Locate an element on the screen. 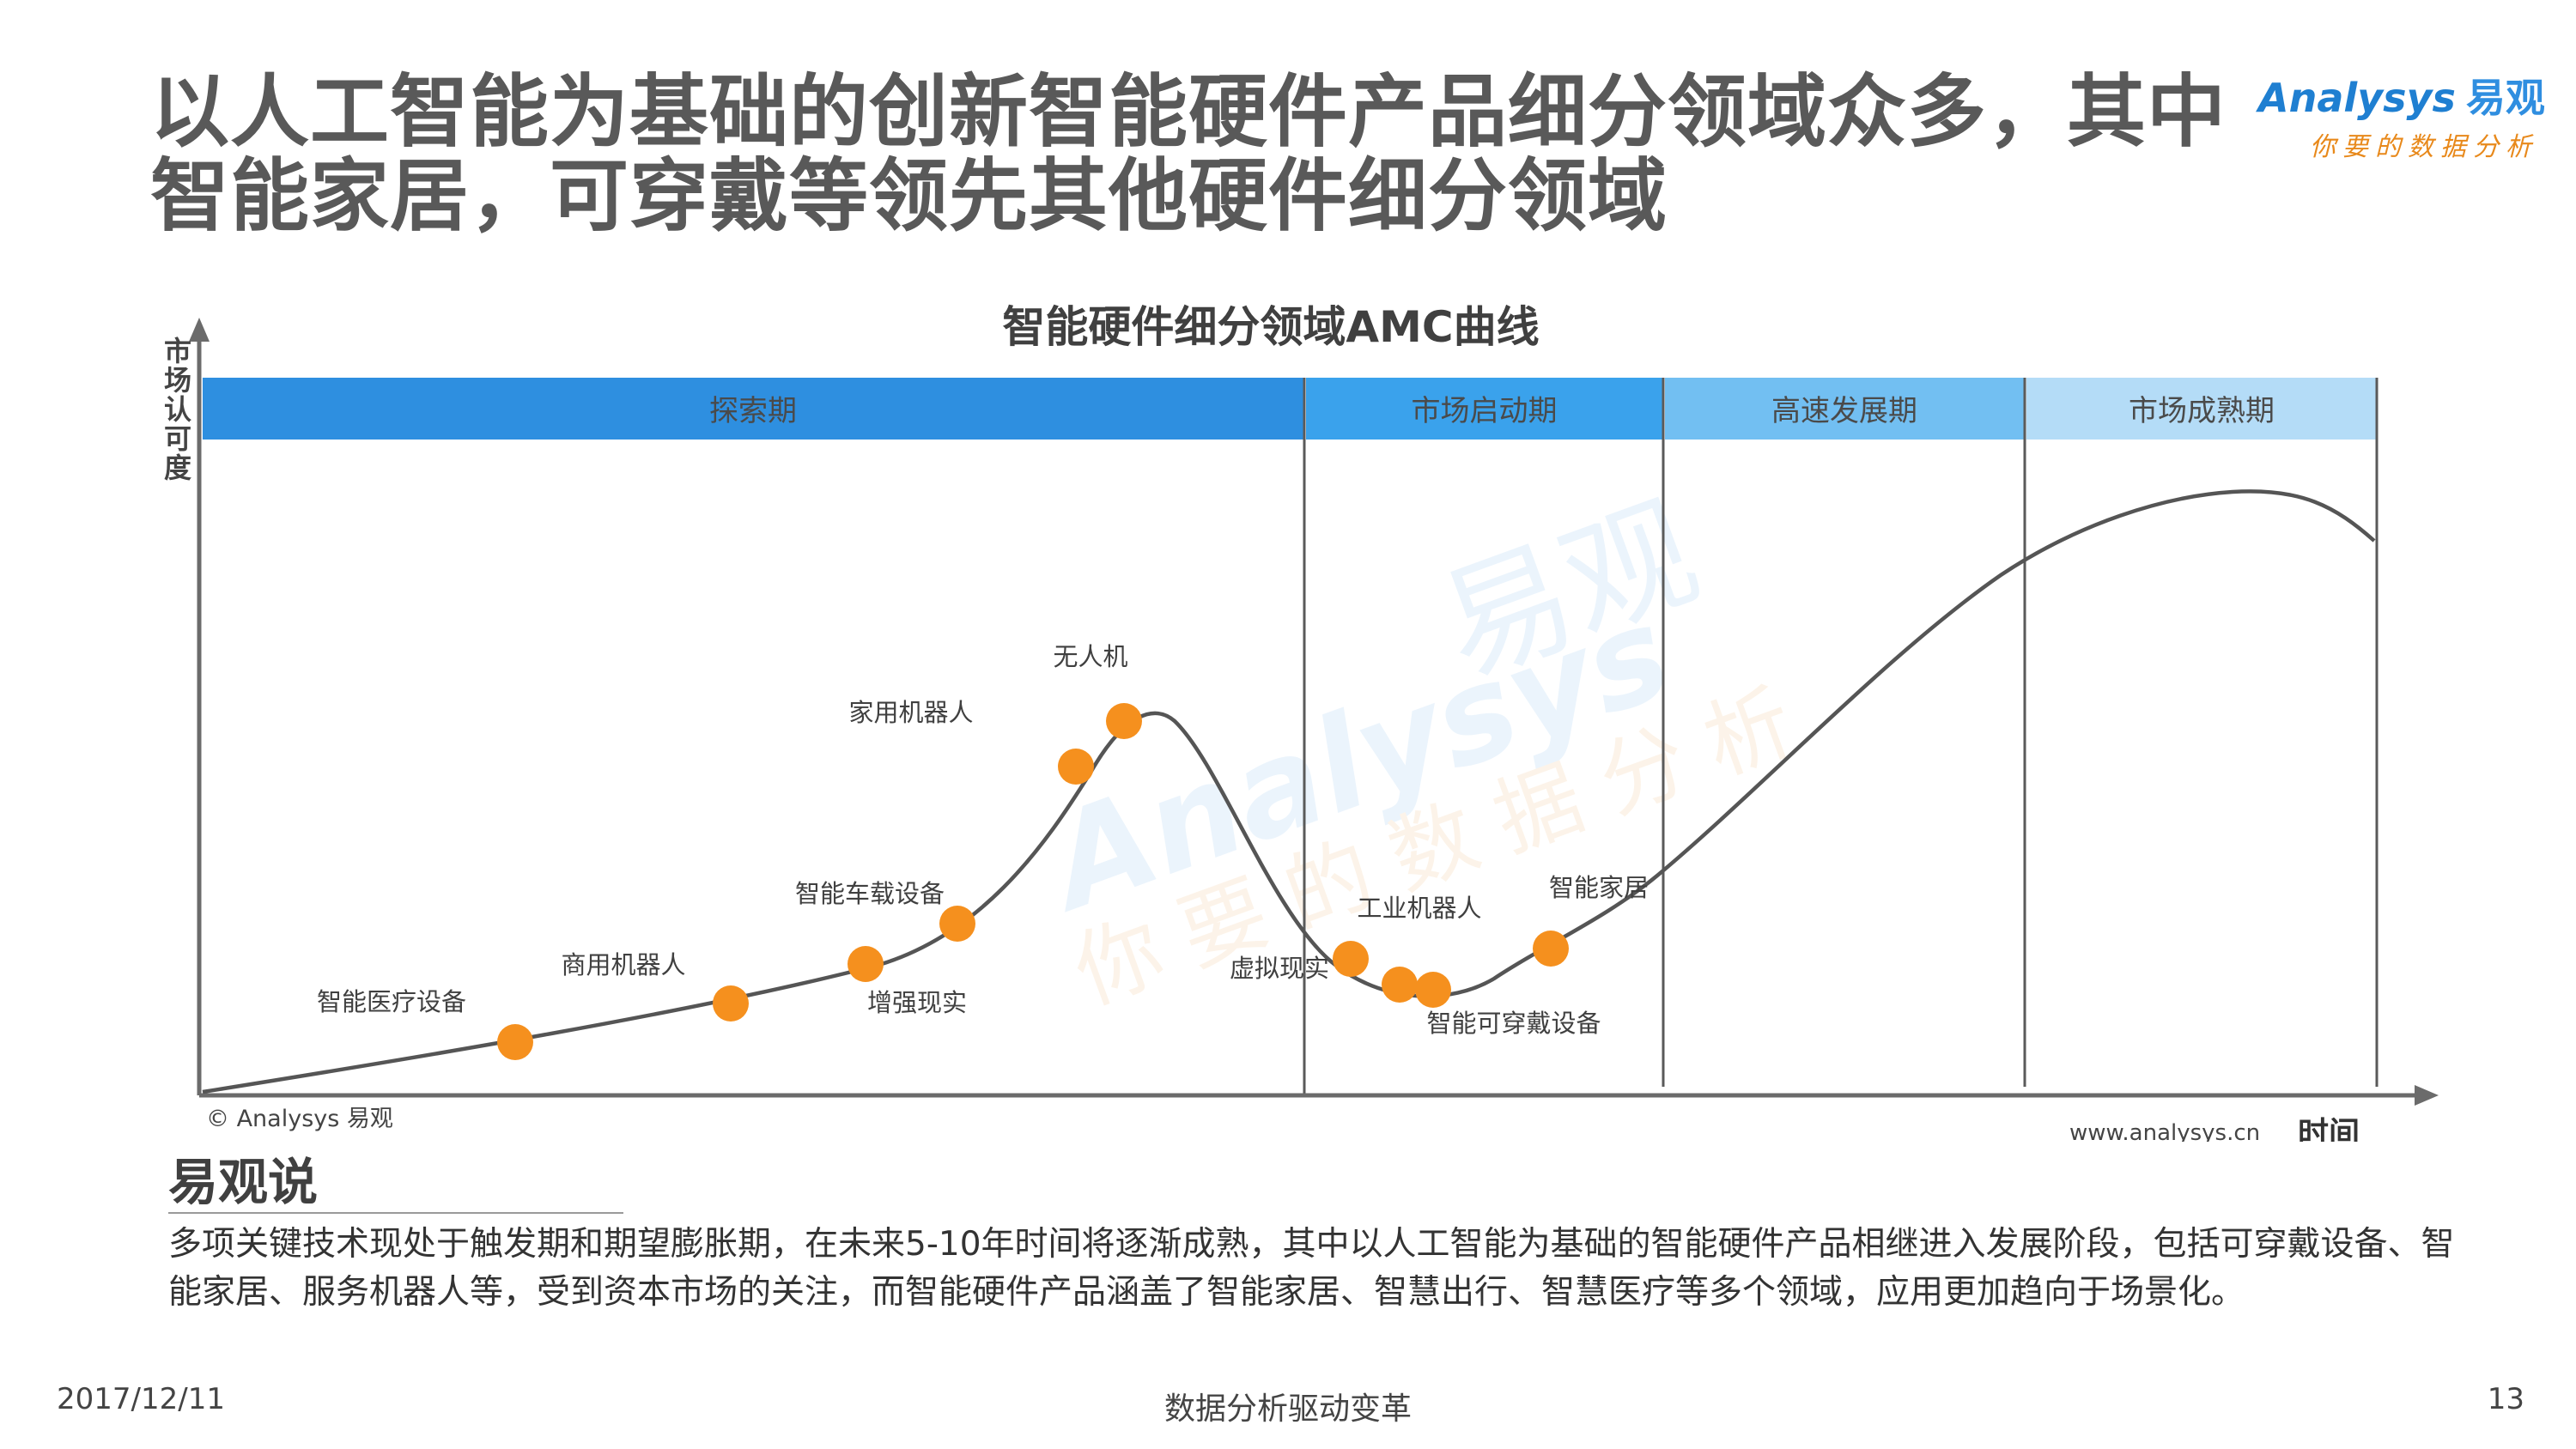 This screenshot has width=2576, height=1449. stage-label-3: 高速发展期 is located at coordinates (1844, 411).